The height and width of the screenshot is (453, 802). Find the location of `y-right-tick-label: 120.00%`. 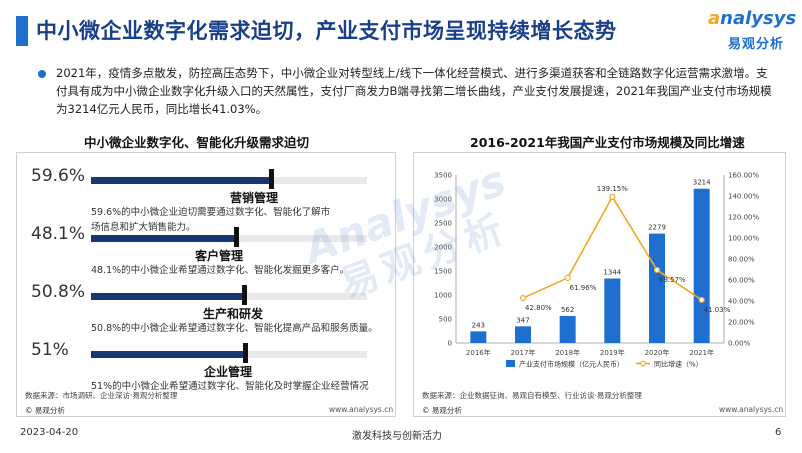

y-right-tick-label: 120.00% is located at coordinates (743, 218).